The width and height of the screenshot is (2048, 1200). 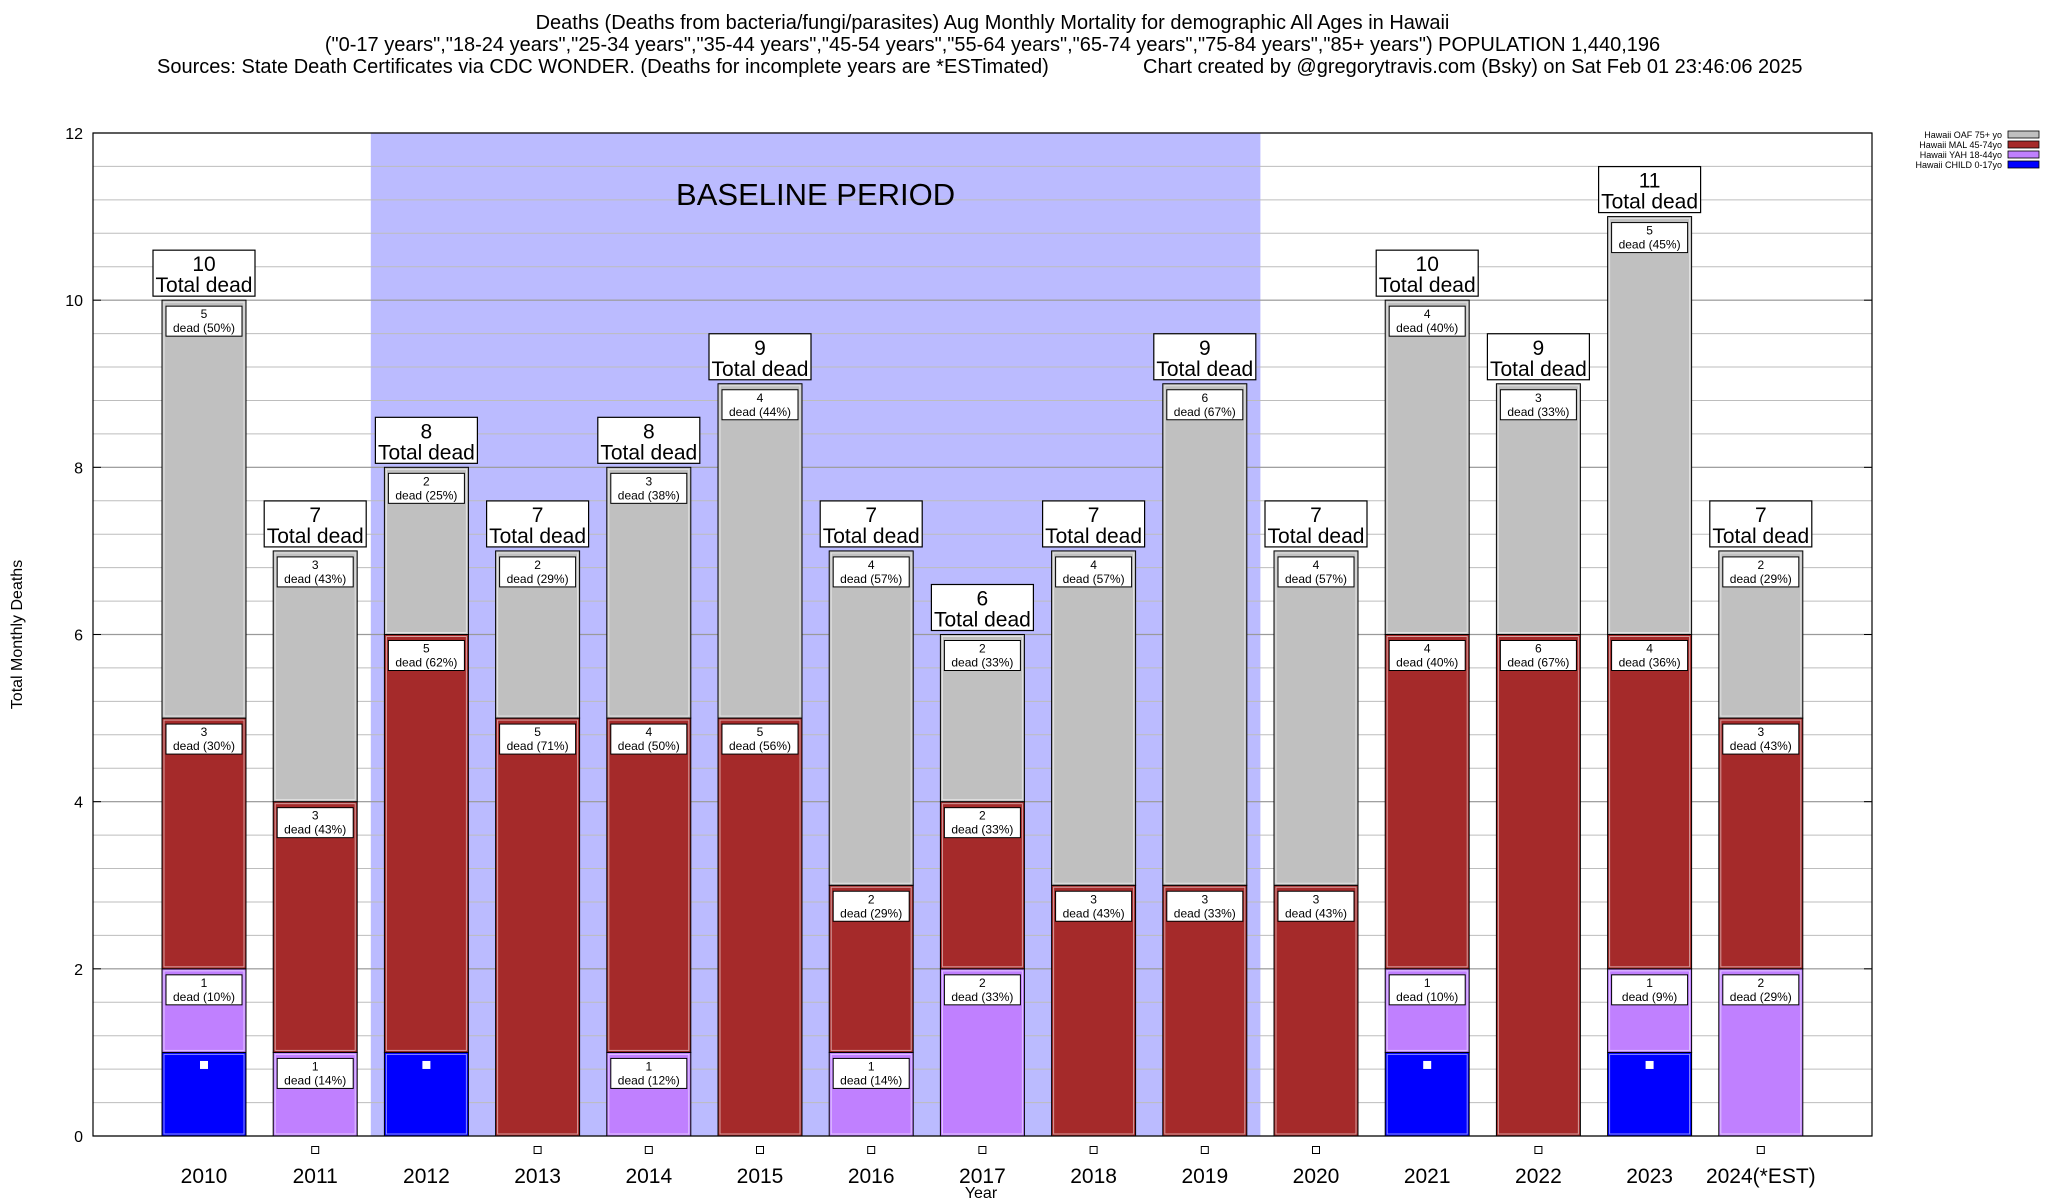 What do you see at coordinates (1427, 1176) in the screenshot?
I see `x-tick-label: 2021` at bounding box center [1427, 1176].